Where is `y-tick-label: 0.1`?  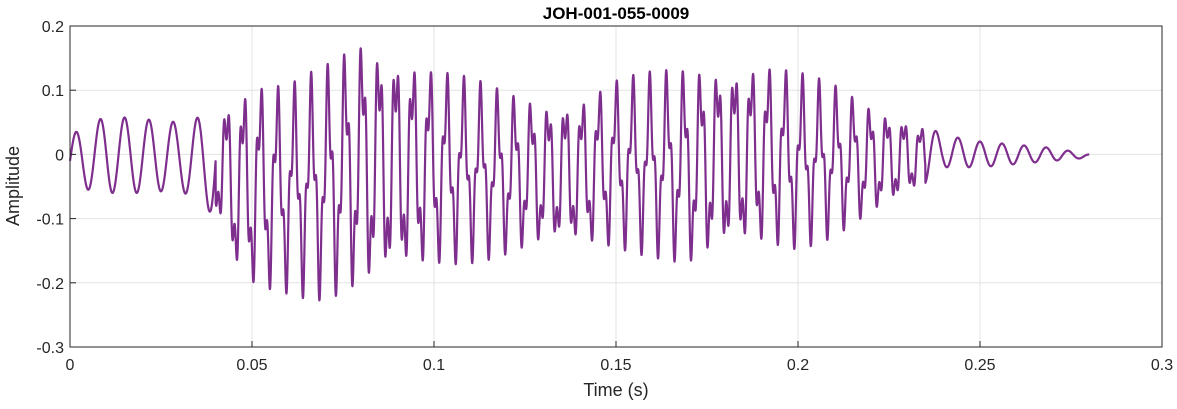
y-tick-label: 0.1 is located at coordinates (53, 91).